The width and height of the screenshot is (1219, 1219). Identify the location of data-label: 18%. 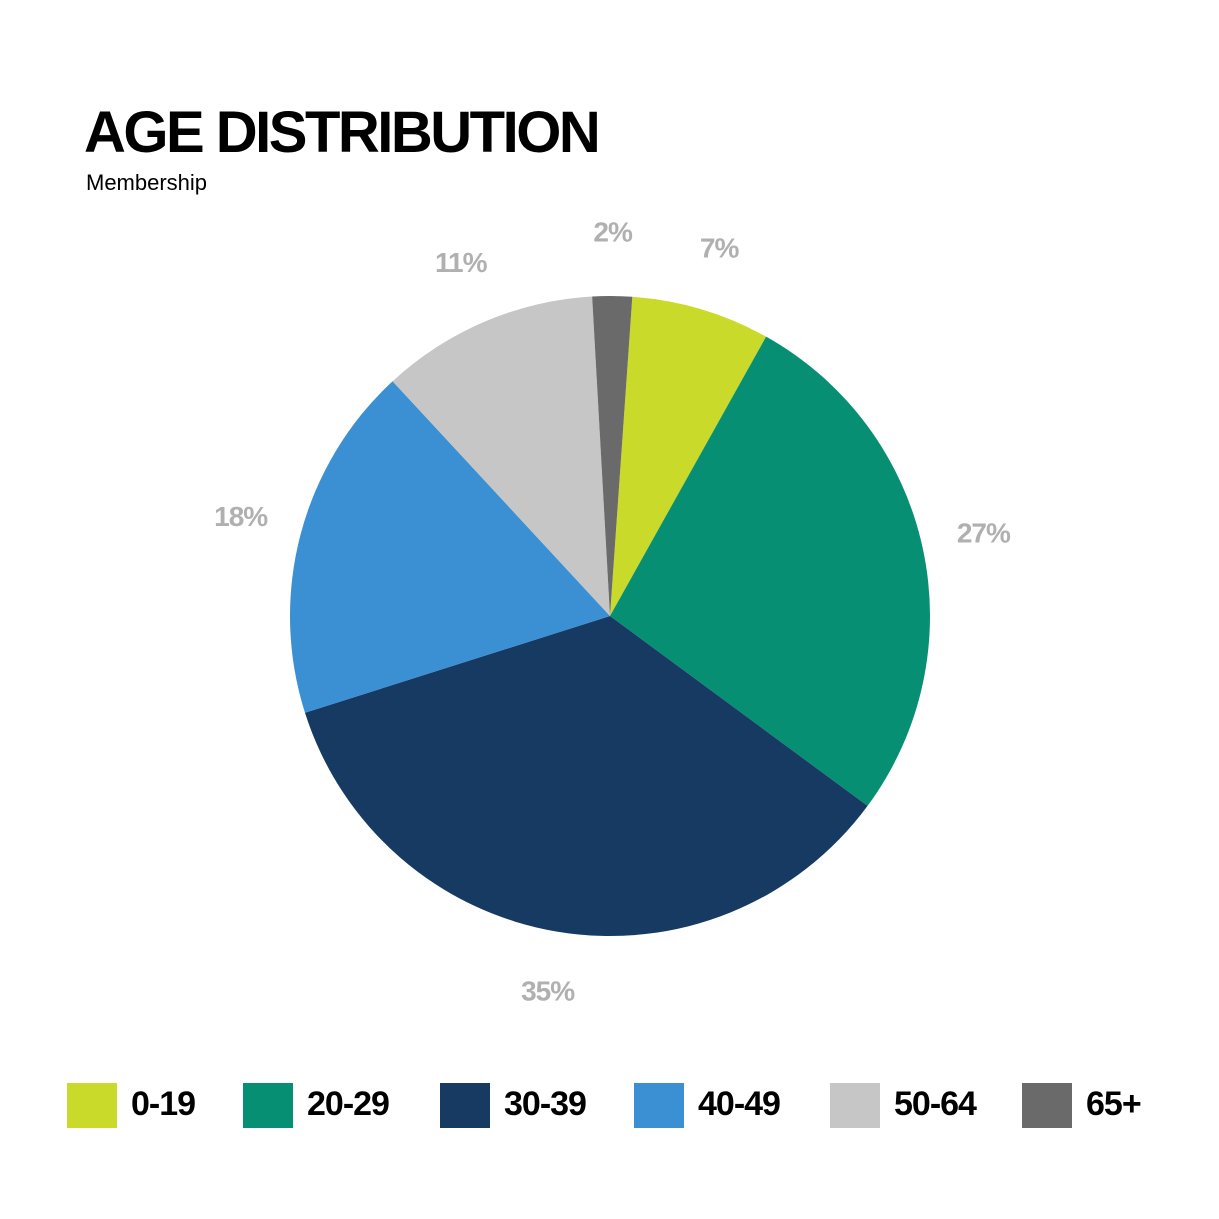
(241, 516).